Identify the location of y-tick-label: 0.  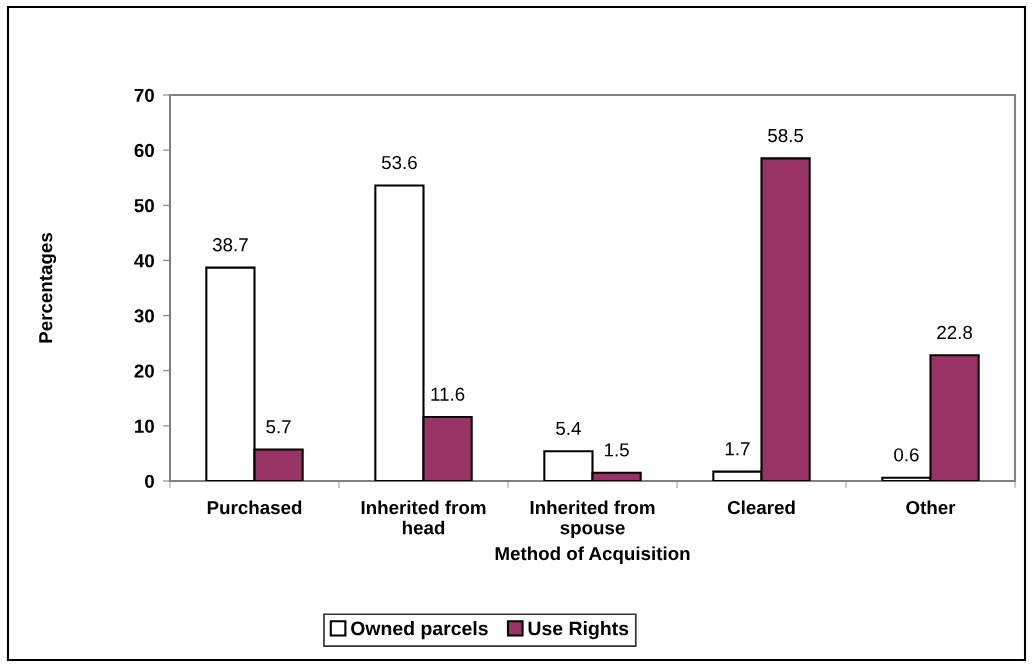
(149, 481).